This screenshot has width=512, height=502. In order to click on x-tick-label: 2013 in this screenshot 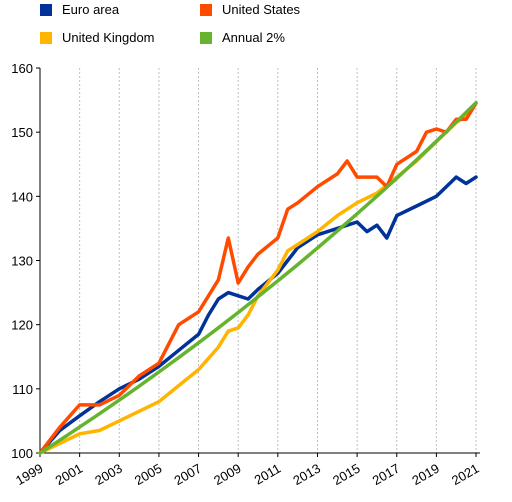, I will do `click(306, 474)`.